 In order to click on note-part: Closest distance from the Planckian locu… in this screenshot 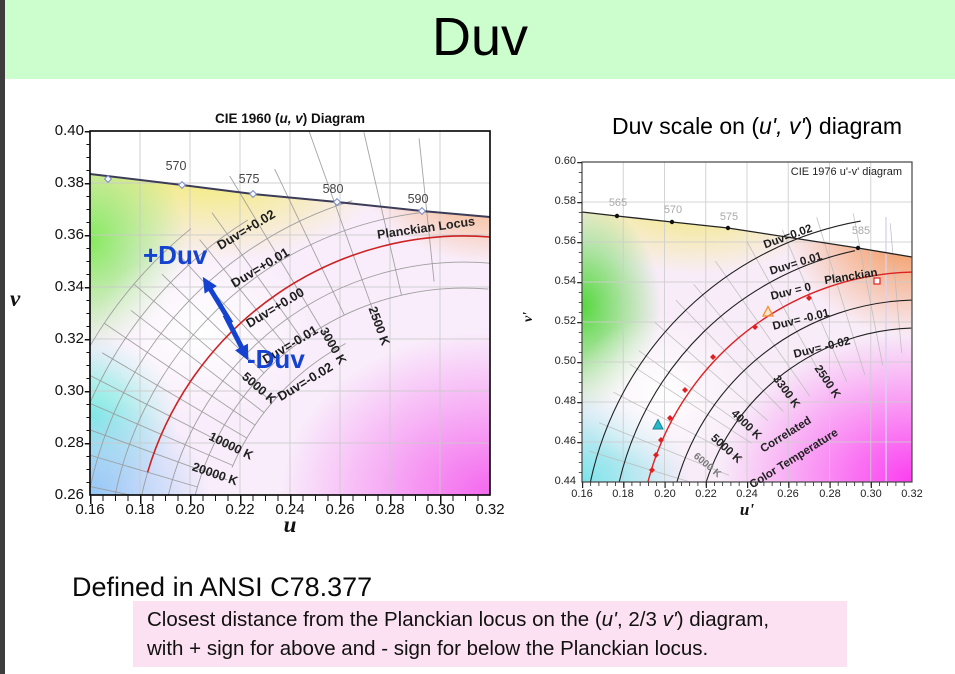, I will do `click(374, 619)`.